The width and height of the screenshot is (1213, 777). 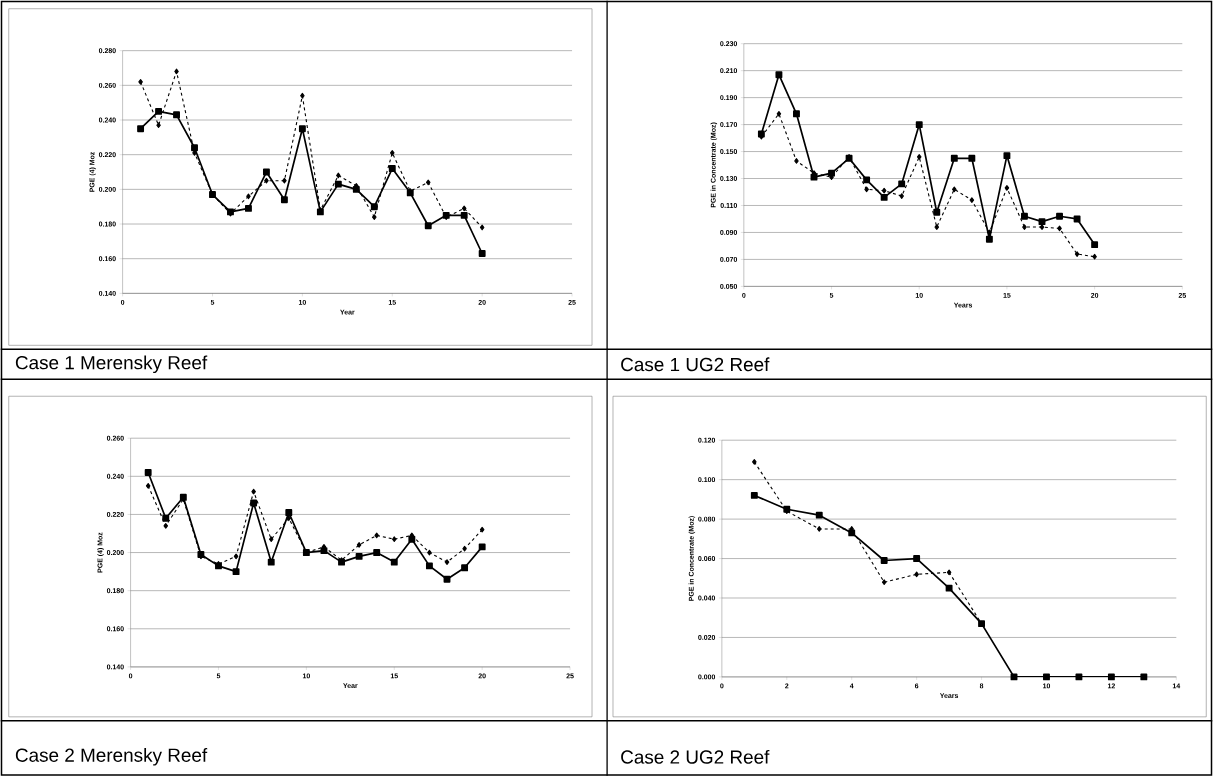 I want to click on text: Case 1 Merensky Reef, so click(x=111, y=364).